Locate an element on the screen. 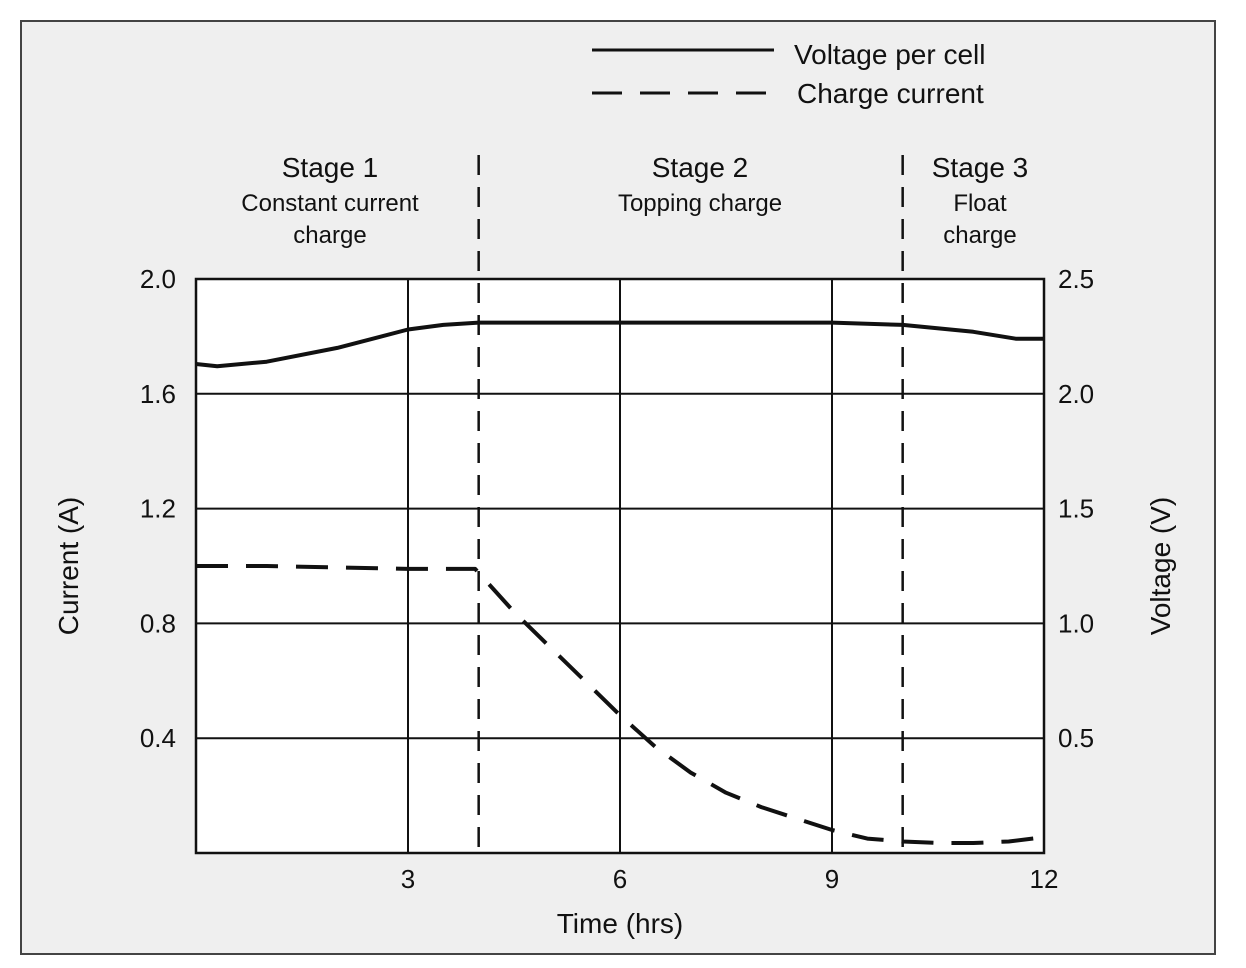  stage-3-title: Stage 3 is located at coordinates (980, 167).